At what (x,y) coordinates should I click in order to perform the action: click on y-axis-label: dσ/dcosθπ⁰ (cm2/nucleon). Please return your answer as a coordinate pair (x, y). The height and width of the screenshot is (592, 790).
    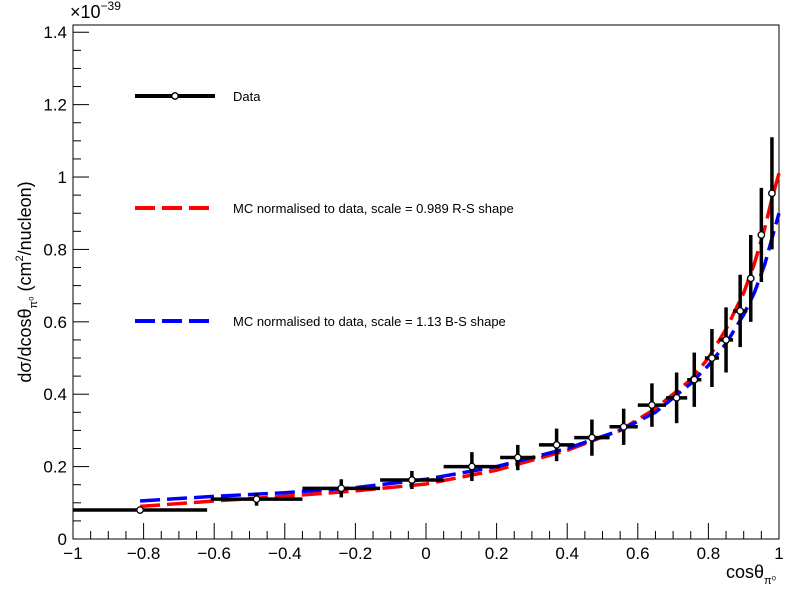
    Looking at the image, I should click on (27, 281).